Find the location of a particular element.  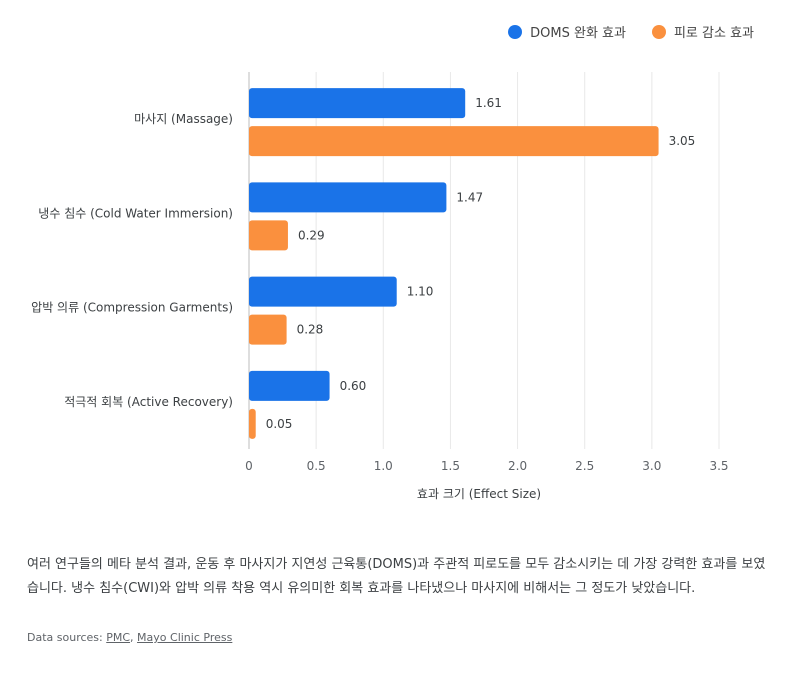

legend-swatch-blue is located at coordinates (515, 31).